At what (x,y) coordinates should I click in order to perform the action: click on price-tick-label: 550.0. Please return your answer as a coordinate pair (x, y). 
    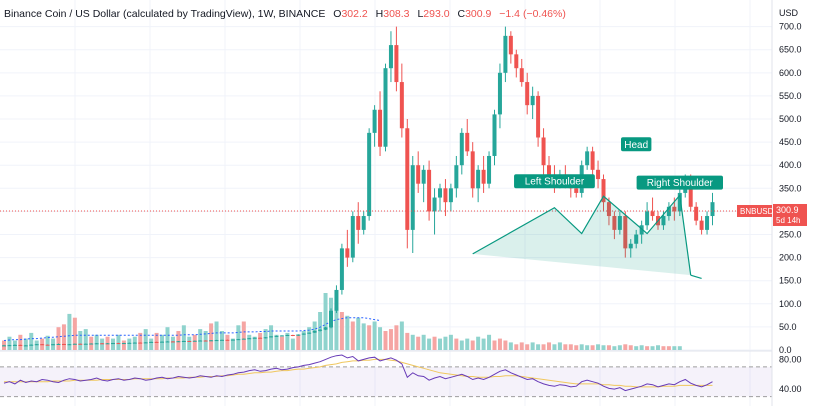
    Looking at the image, I should click on (790, 96).